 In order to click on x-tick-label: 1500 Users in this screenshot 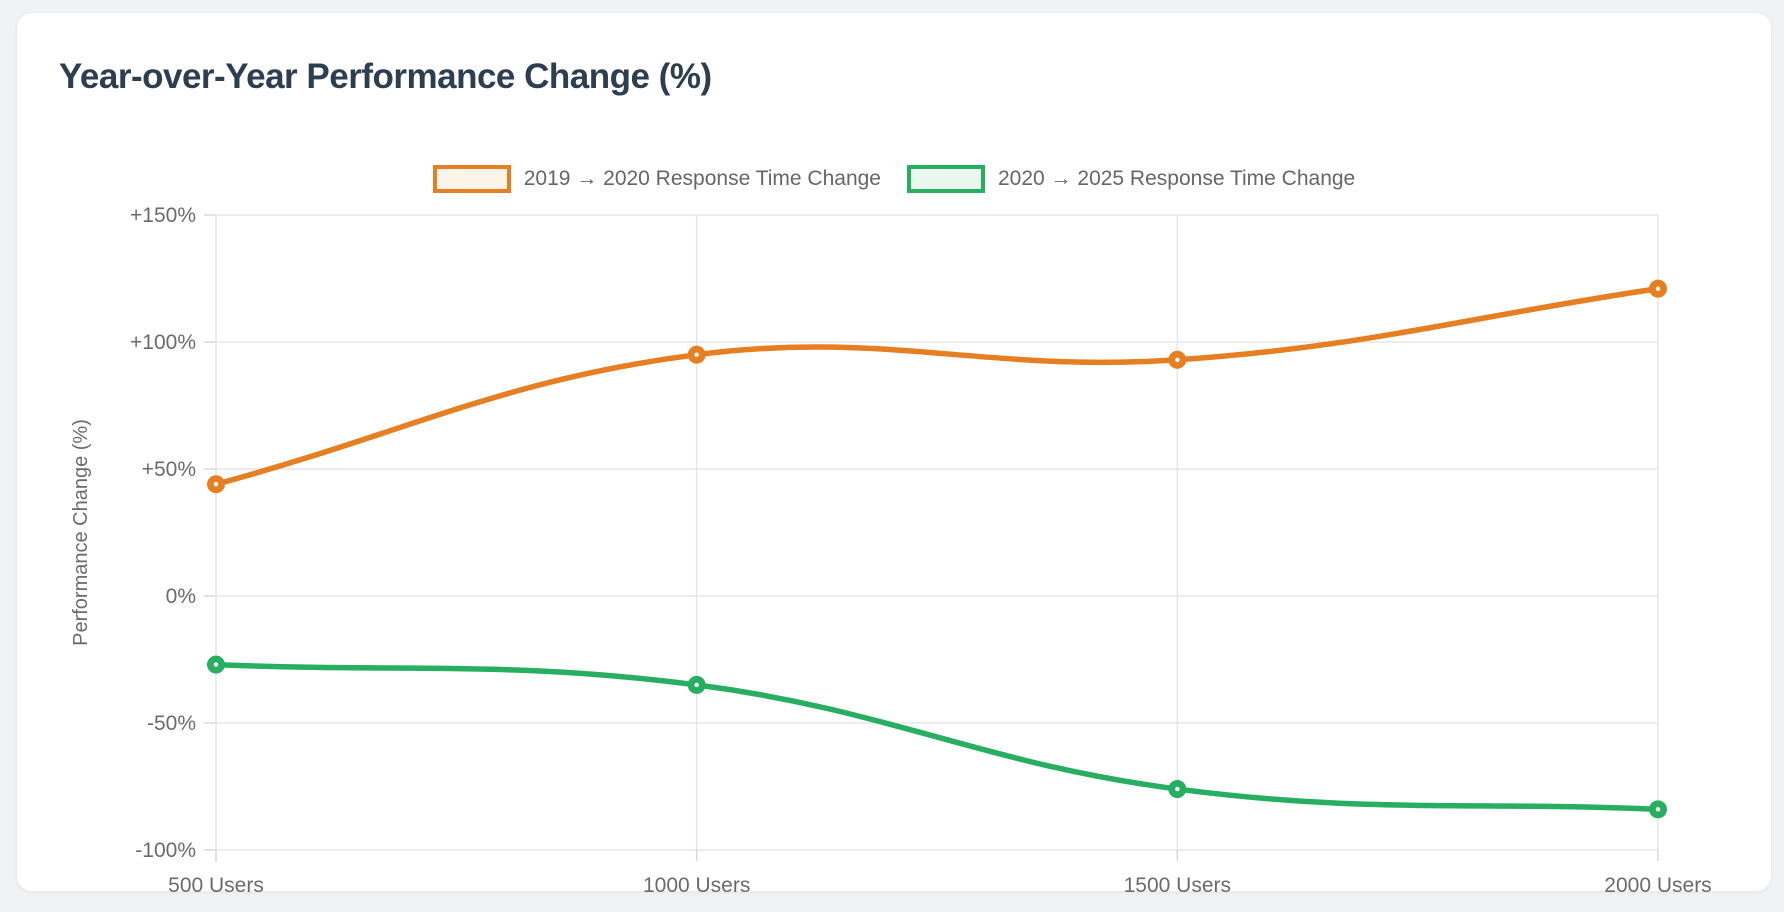, I will do `click(1177, 883)`.